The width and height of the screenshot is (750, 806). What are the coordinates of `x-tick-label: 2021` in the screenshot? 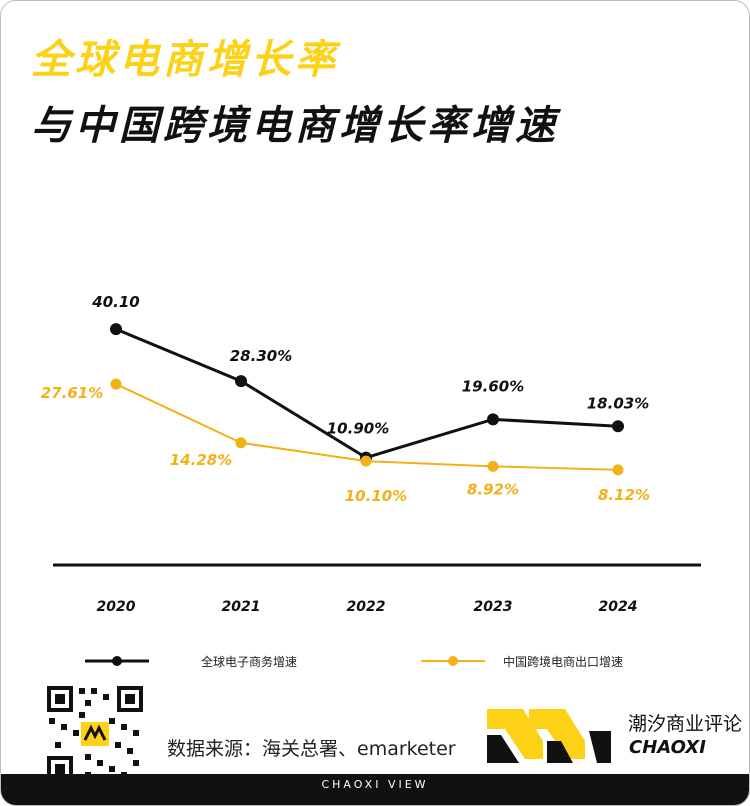 It's located at (241, 607).